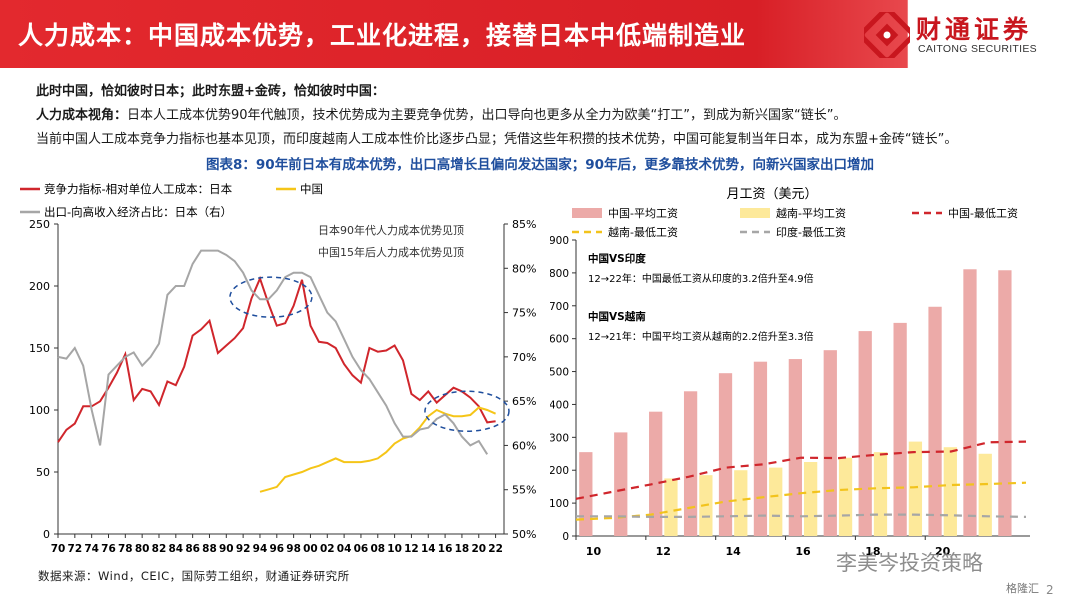  Describe the element at coordinates (210, 91) in the screenshot. I see `intro-line-1: 此时中国，恰如彼时日本；此时东盟+金砖，恰如彼时中国：` at that location.